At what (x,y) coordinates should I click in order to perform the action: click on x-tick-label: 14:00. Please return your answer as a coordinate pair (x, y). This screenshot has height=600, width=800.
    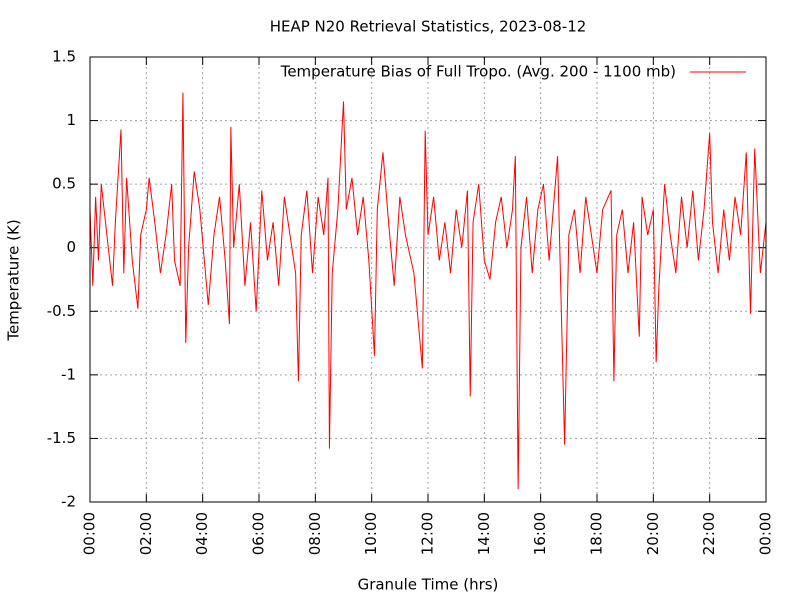
    Looking at the image, I should click on (484, 533).